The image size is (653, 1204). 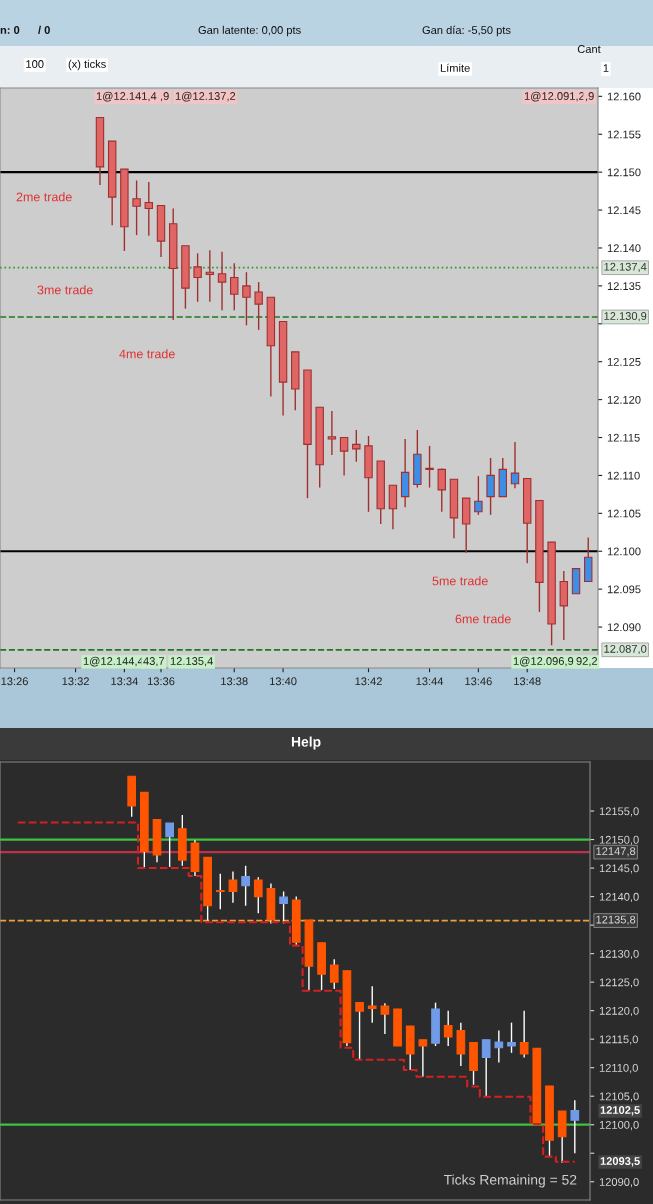 What do you see at coordinates (483, 619) in the screenshot?
I see `annotation: 6me trade` at bounding box center [483, 619].